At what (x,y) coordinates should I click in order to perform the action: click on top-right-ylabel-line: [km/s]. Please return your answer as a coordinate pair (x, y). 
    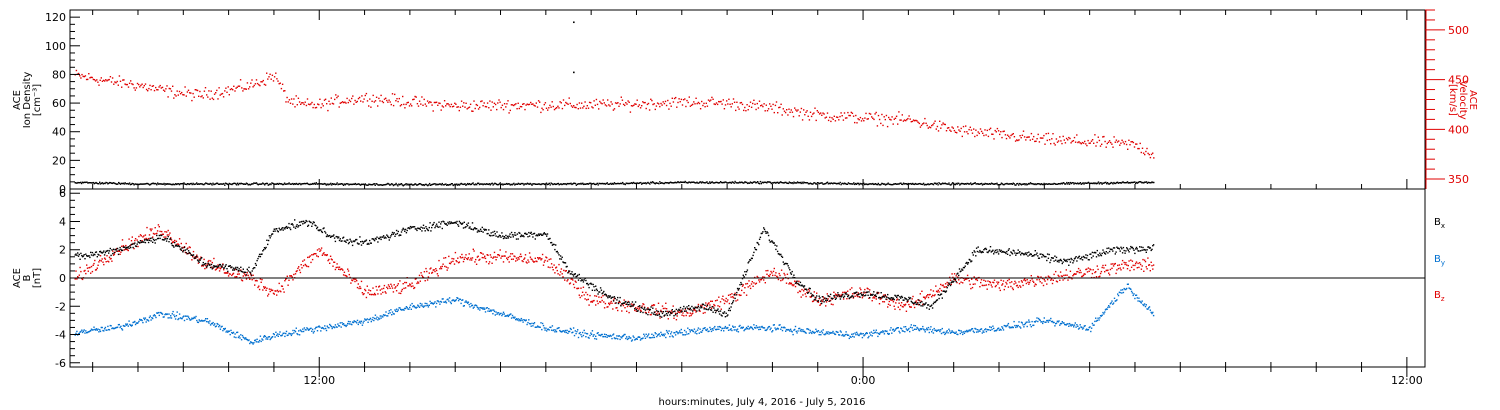
    Looking at the image, I should click on (1452, 100).